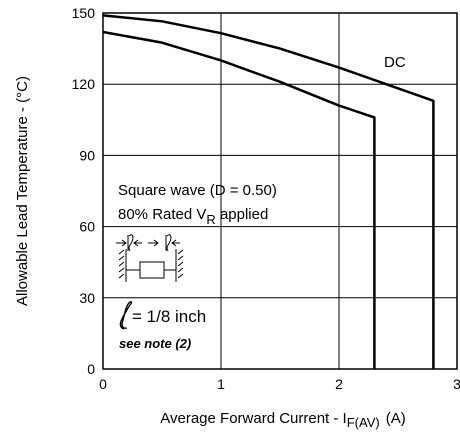 This screenshot has height=436, width=460. What do you see at coordinates (87, 155) in the screenshot?
I see `y-tick-label: 90` at bounding box center [87, 155].